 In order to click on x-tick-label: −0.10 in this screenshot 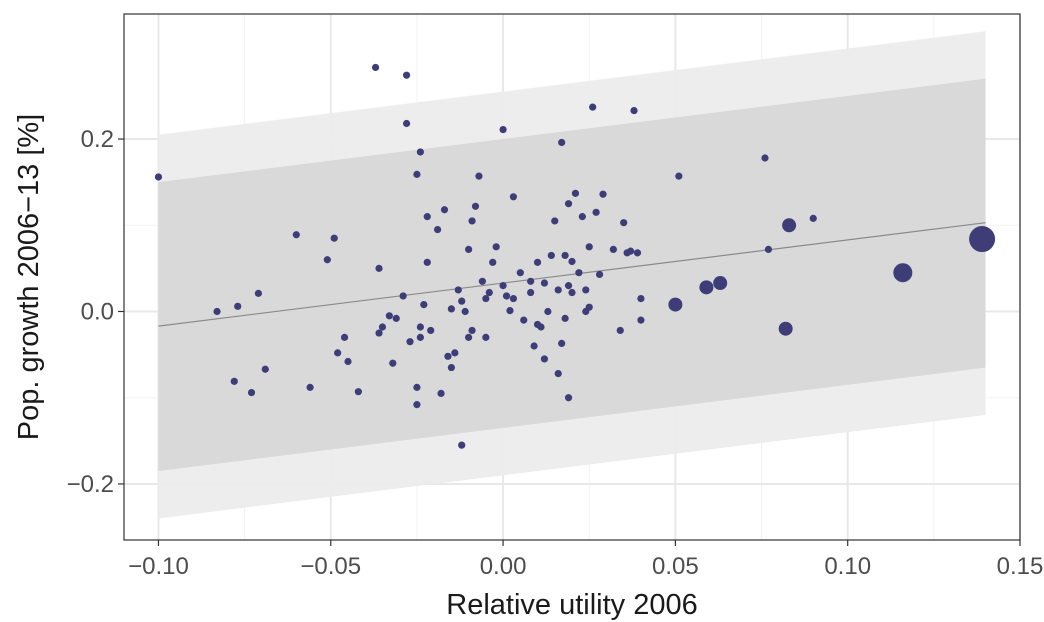, I will do `click(158, 566)`.